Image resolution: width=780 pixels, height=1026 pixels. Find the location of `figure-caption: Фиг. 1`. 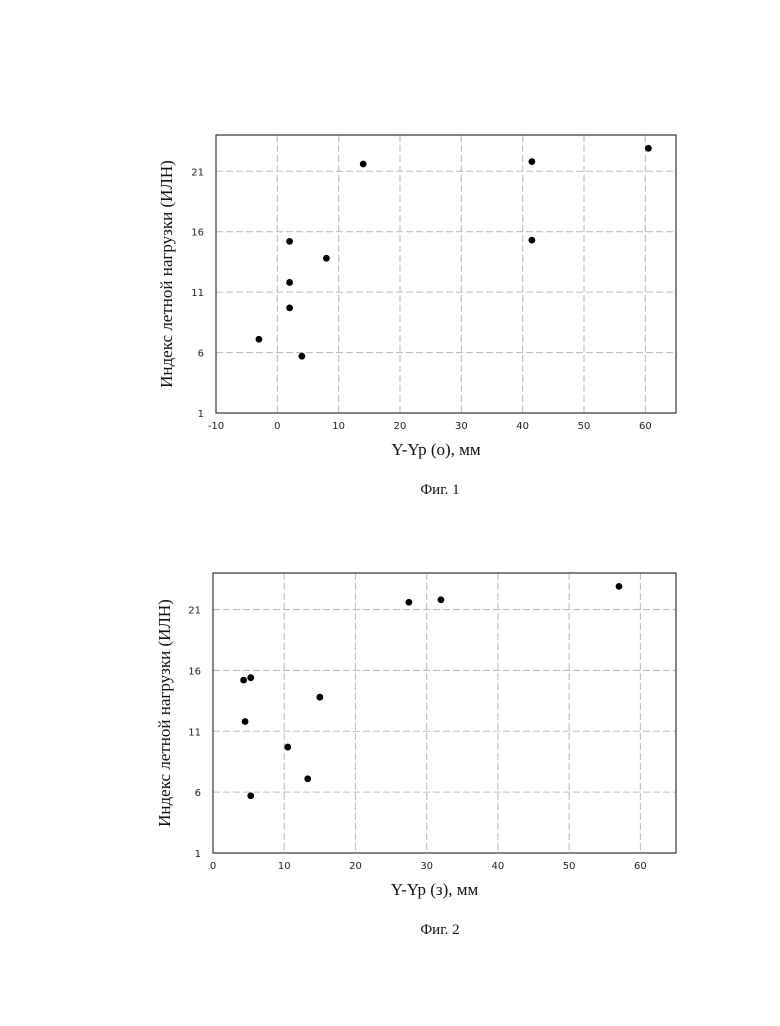

figure-caption: Фиг. 1 is located at coordinates (439, 490).